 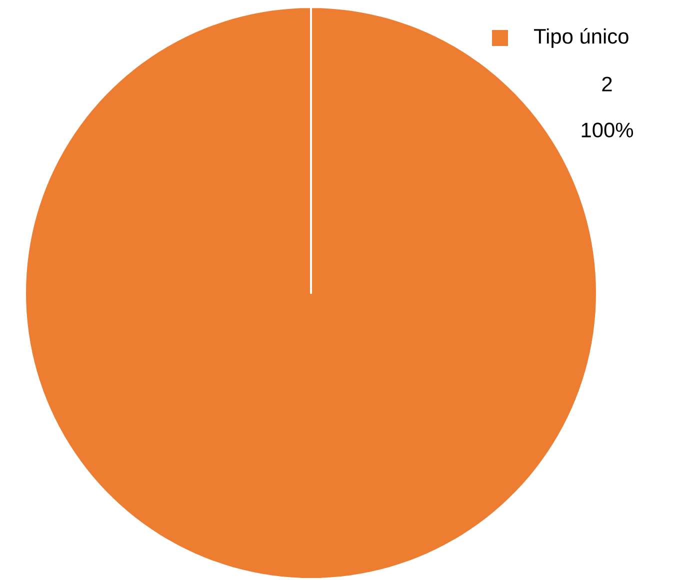 I want to click on slice-label: Tipo único, so click(x=581, y=38).